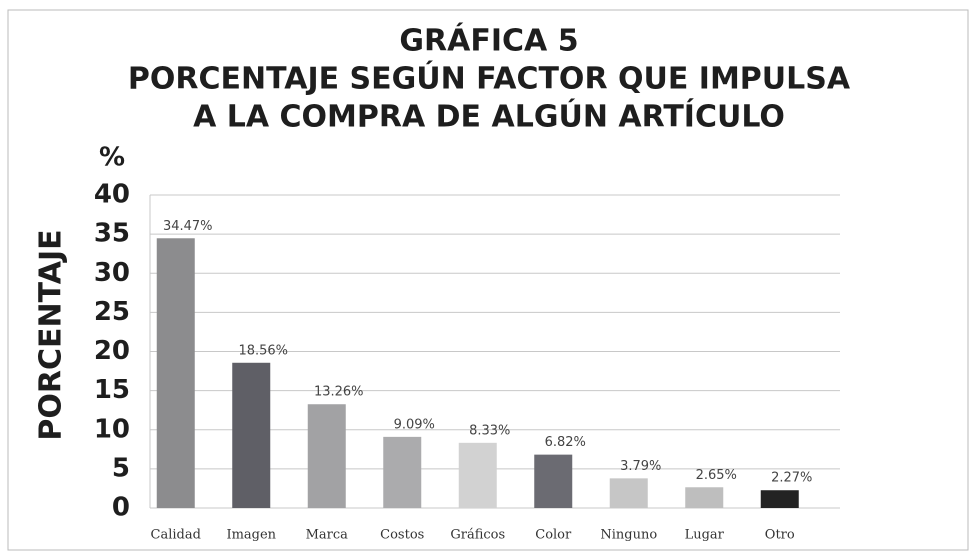 The height and width of the screenshot is (552, 978). What do you see at coordinates (327, 535) in the screenshot?
I see `x-tick-label: Marca` at bounding box center [327, 535].